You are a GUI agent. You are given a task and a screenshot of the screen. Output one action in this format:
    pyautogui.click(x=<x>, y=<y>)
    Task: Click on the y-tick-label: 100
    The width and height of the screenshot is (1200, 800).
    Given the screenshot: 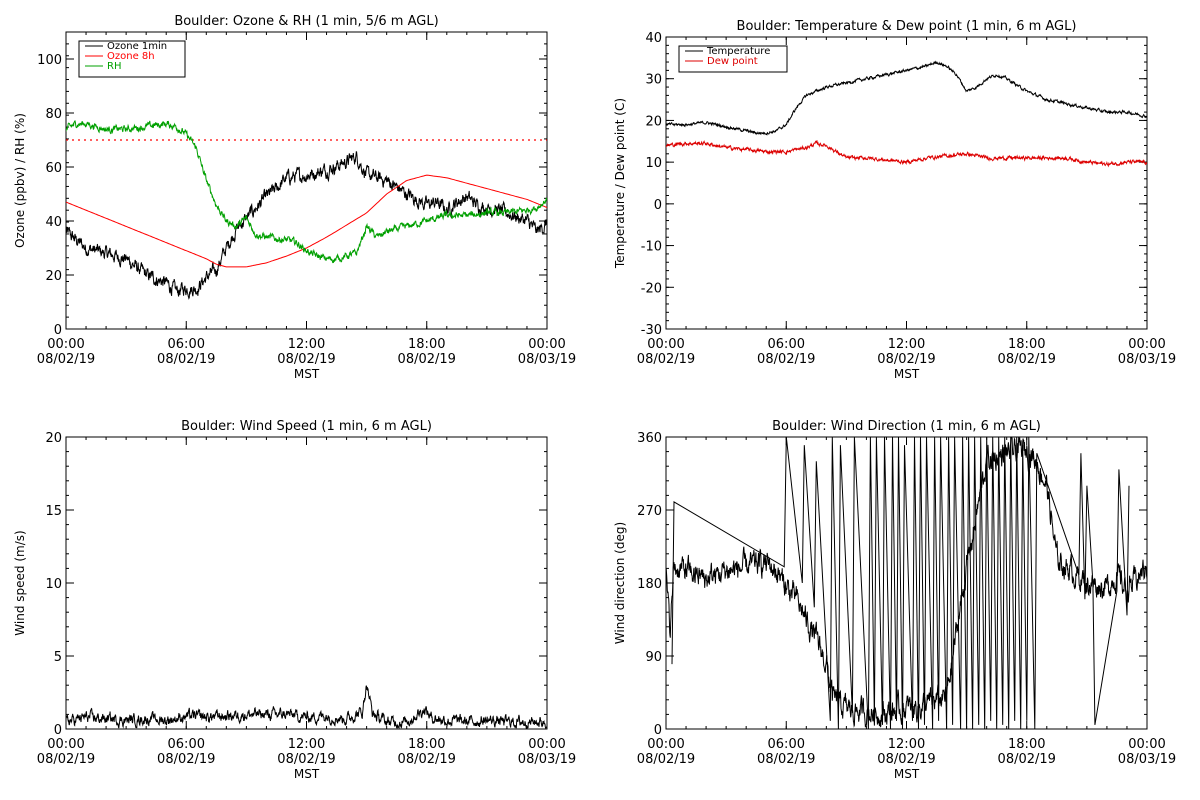 What is the action you would take?
    pyautogui.click(x=49, y=60)
    